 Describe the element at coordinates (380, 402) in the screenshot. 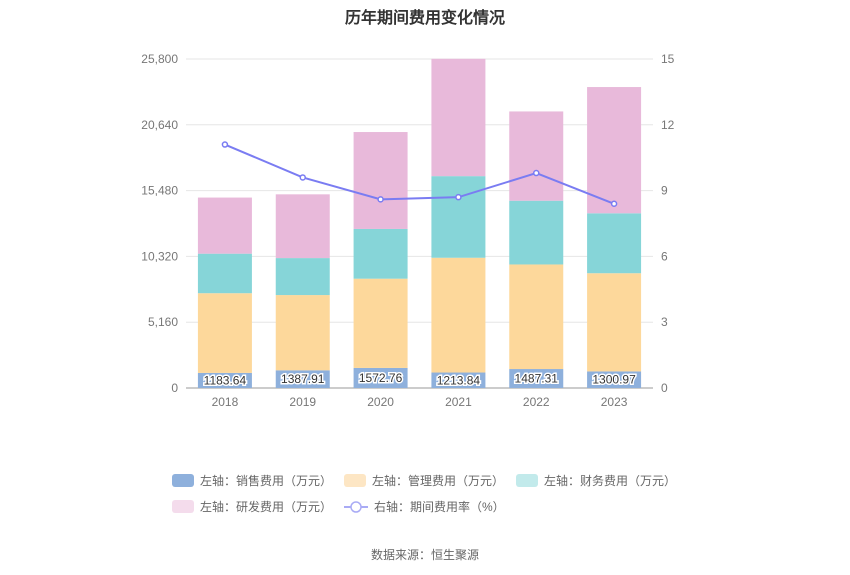

I see `x-tick-label: 2020` at that location.